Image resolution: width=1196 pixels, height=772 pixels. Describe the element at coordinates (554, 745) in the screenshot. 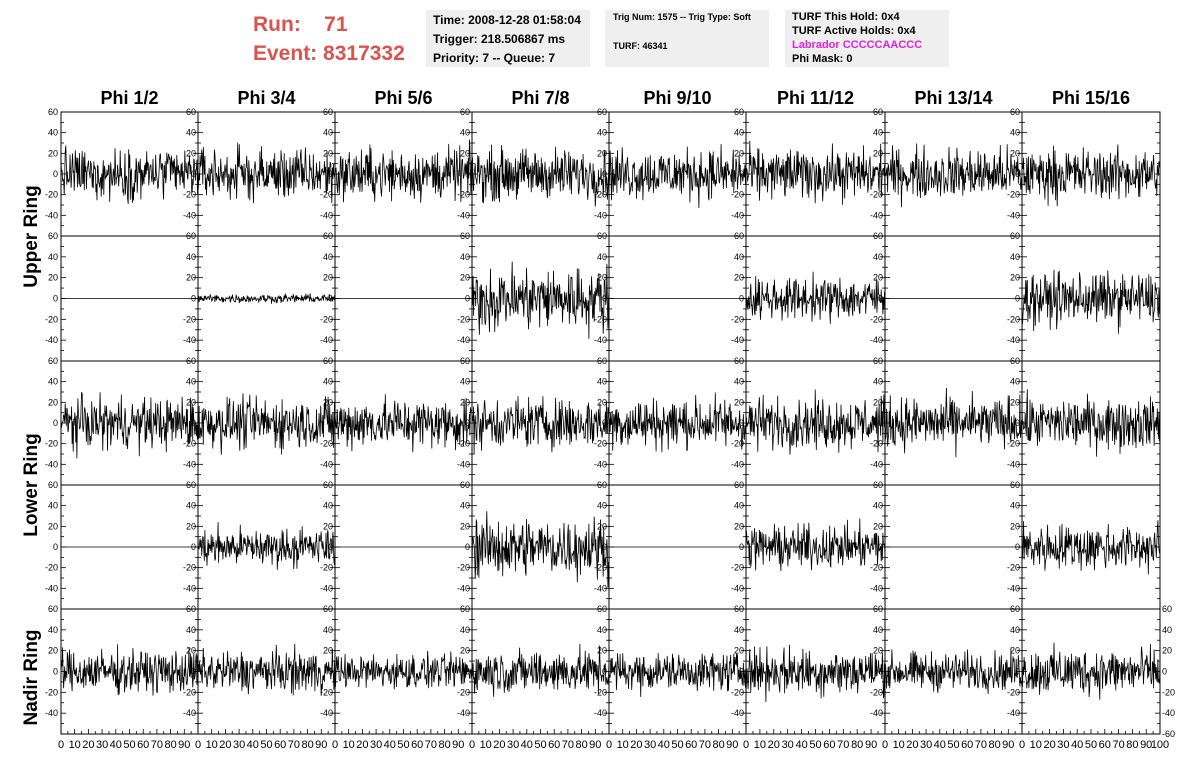

I see `x-tick-label: 60` at that location.